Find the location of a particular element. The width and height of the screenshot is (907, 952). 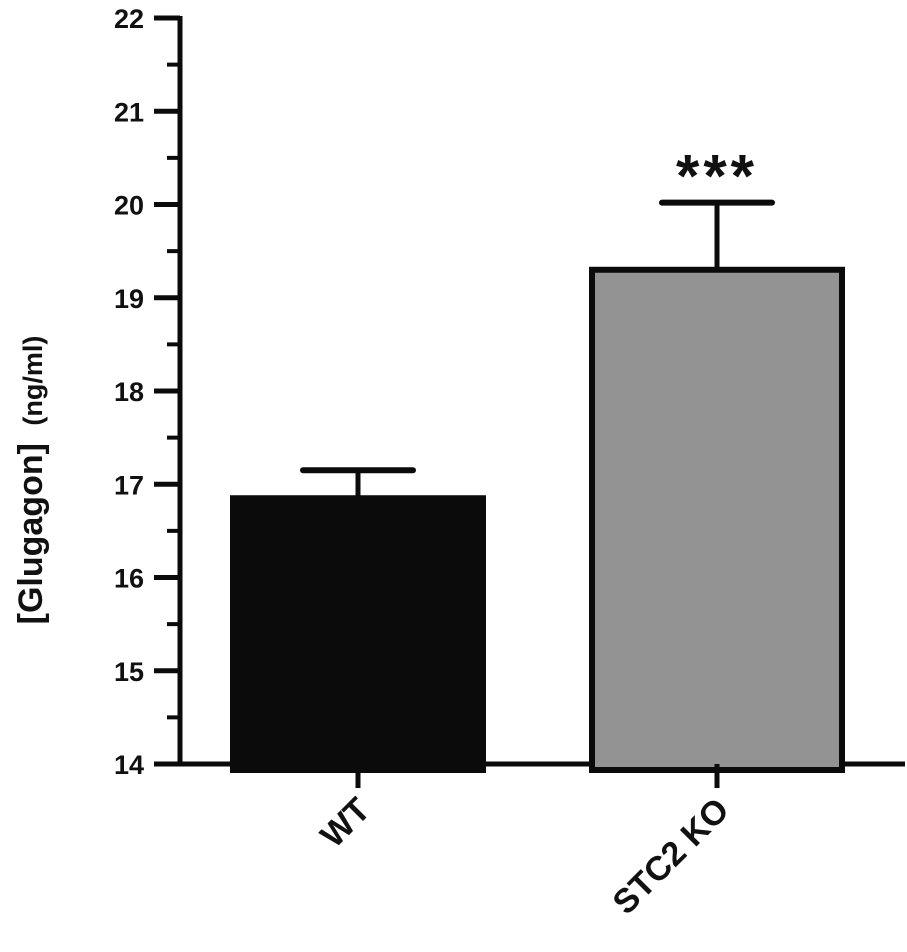

y-tick-label: 15 is located at coordinates (129, 672).